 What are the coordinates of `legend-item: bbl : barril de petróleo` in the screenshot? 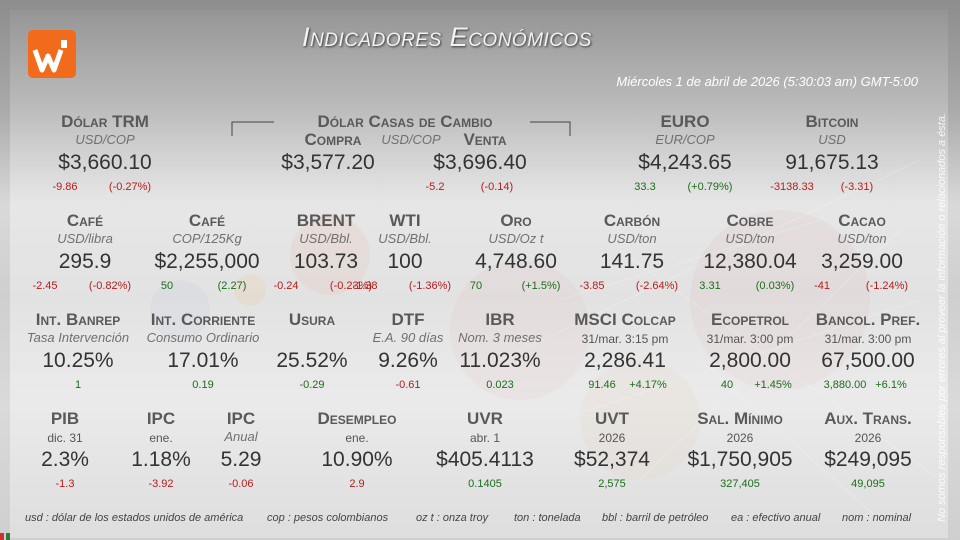 It's located at (655, 518).